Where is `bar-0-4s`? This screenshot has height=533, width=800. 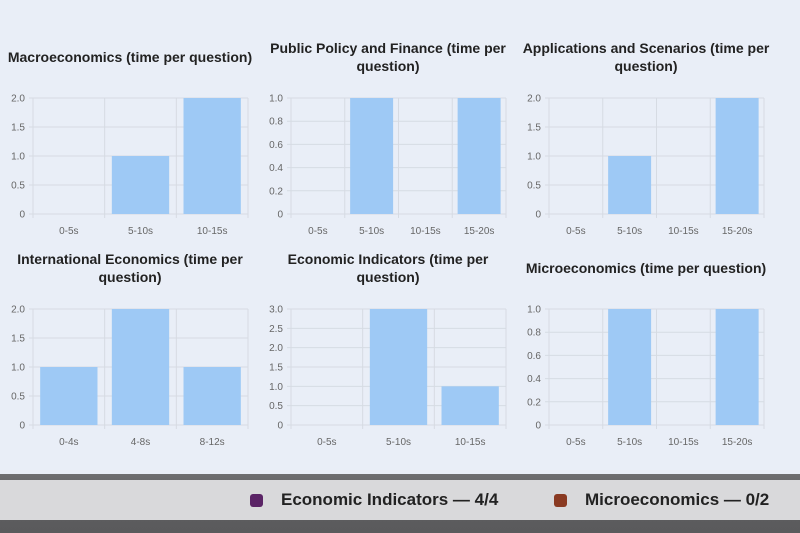 bar-0-4s is located at coordinates (69, 396).